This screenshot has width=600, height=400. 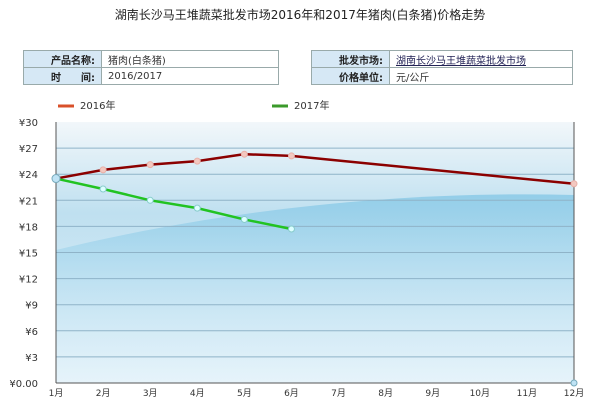 What do you see at coordinates (28, 201) in the screenshot?
I see `y-tick-label: ¥21` at bounding box center [28, 201].